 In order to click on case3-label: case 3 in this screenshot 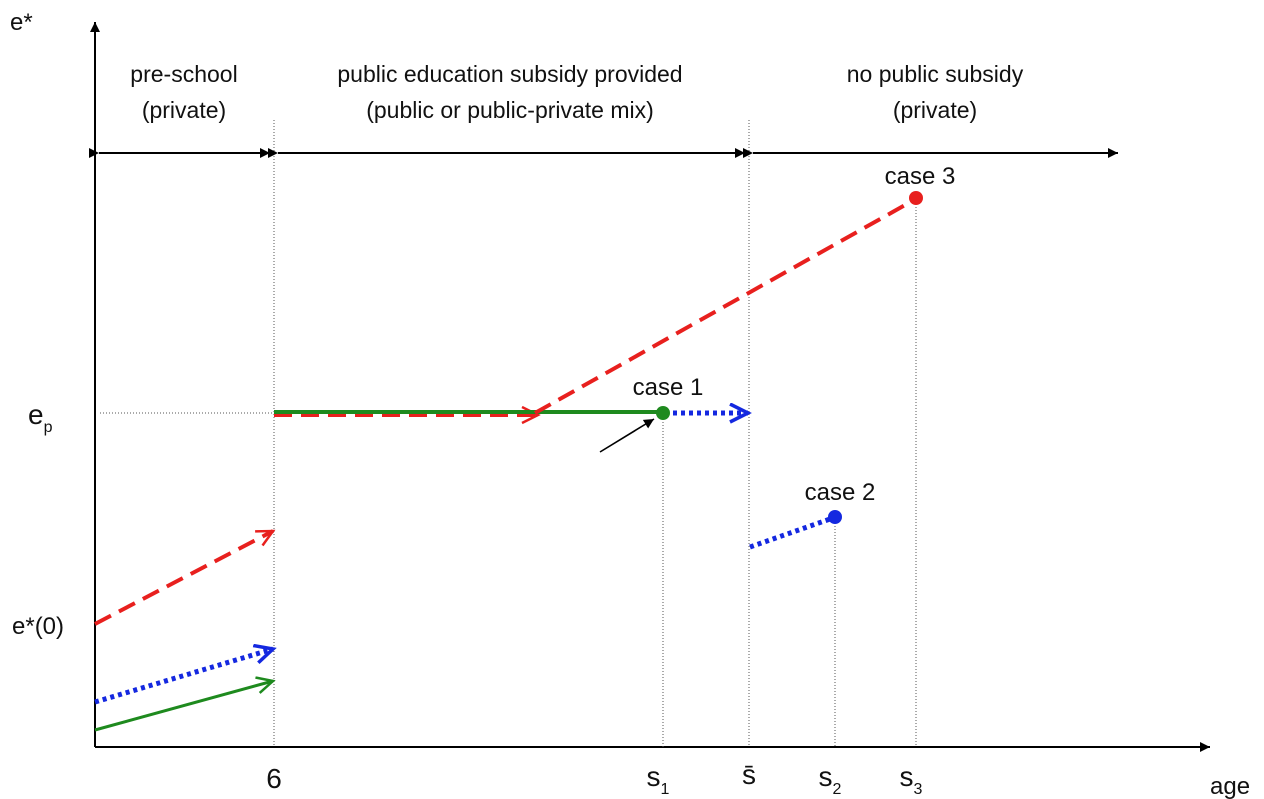, I will do `click(920, 176)`.